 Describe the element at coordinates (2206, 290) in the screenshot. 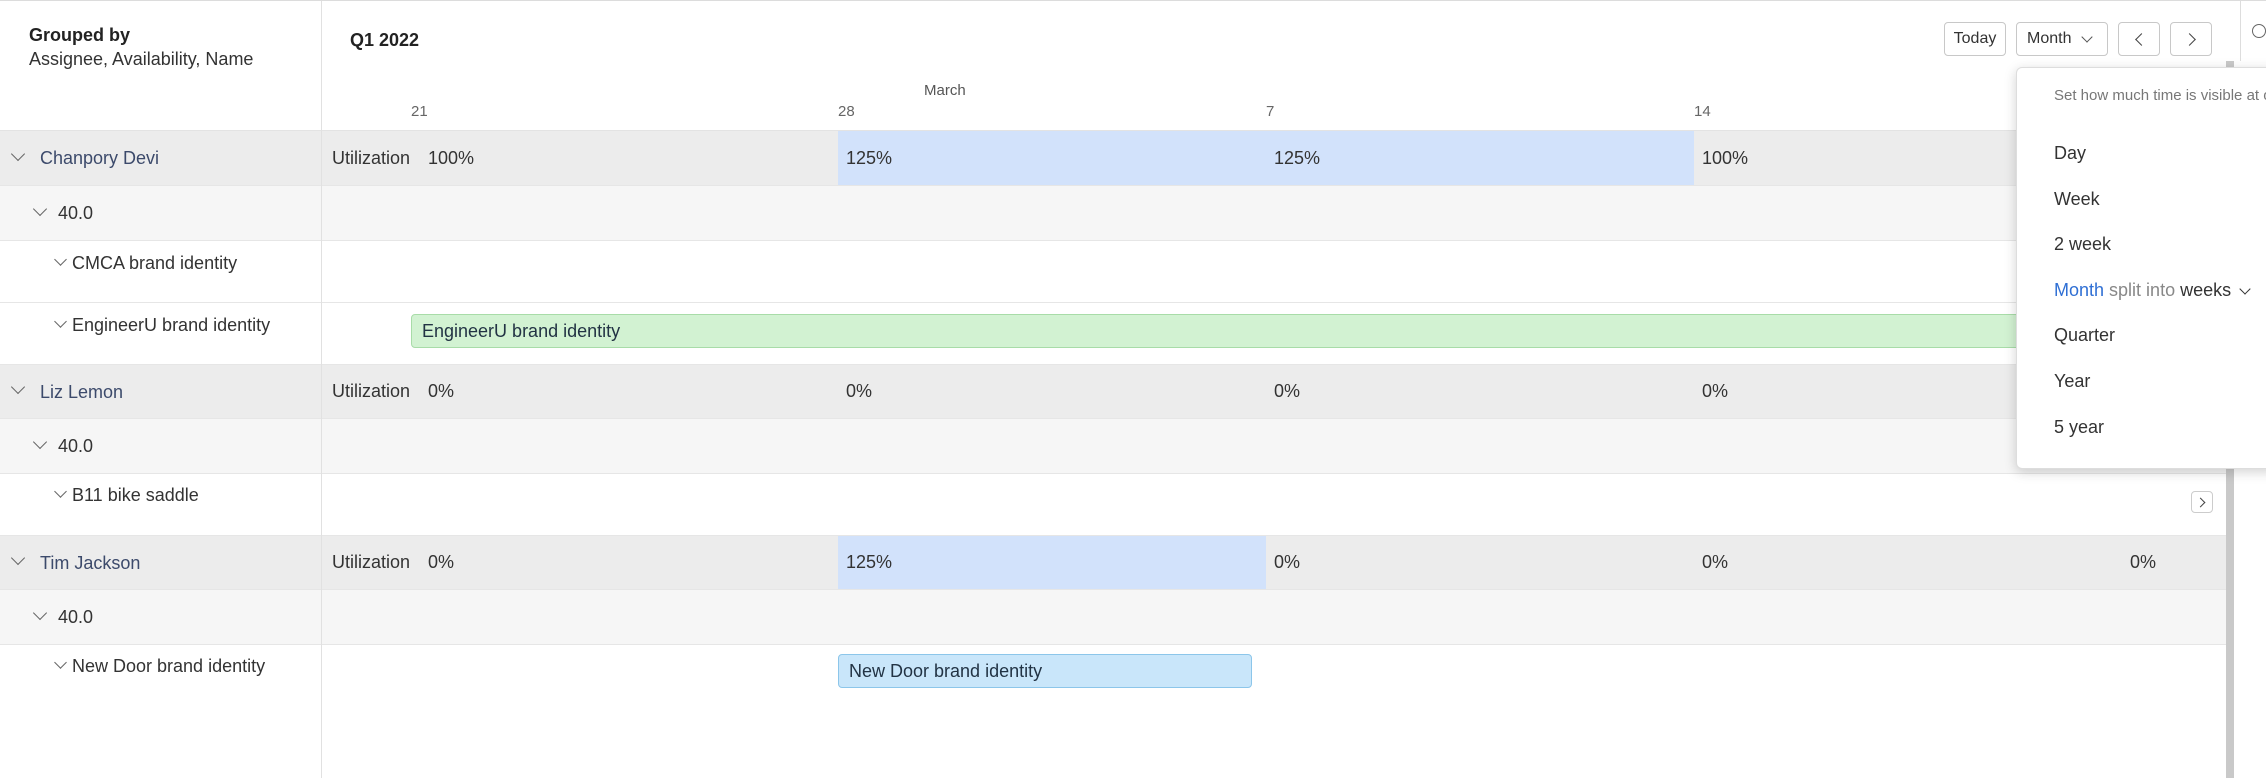

I see `split-unit-select: weeks` at that location.